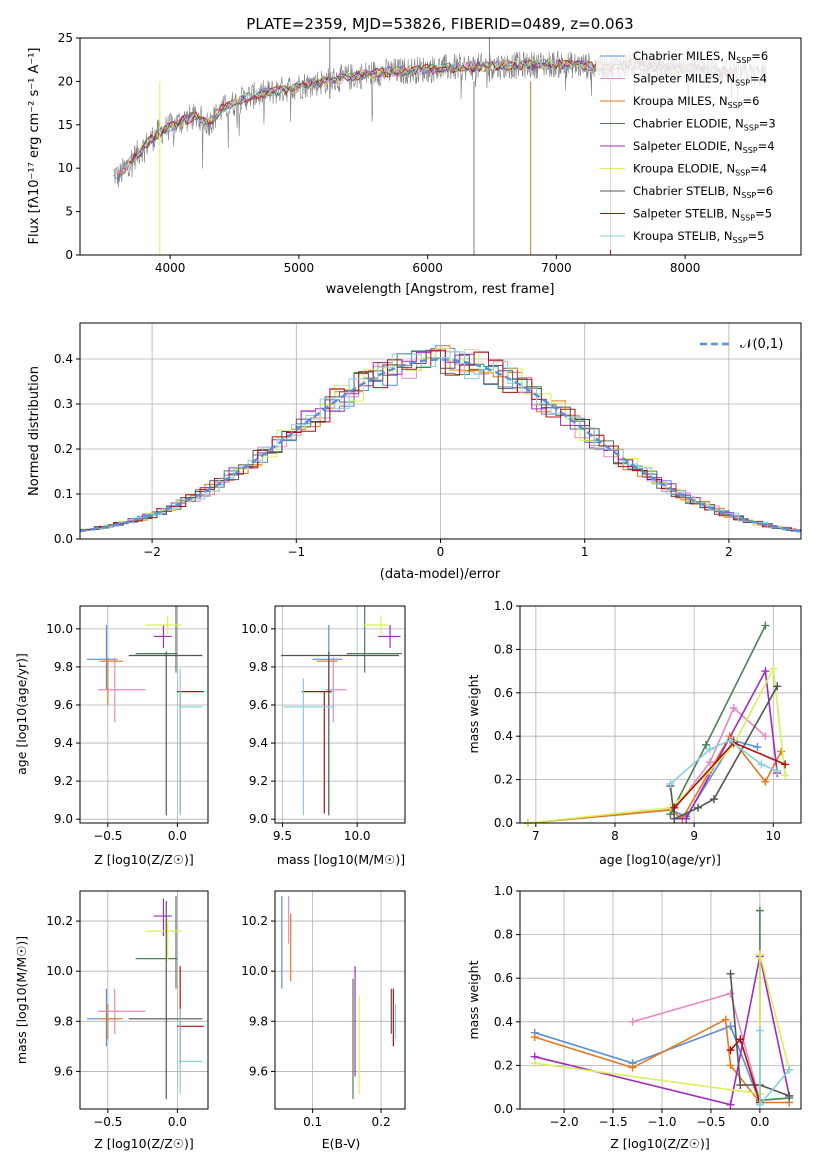 Image resolution: width=819 pixels, height=1170 pixels. I want to click on x-tick-label: 6000, so click(427, 268).